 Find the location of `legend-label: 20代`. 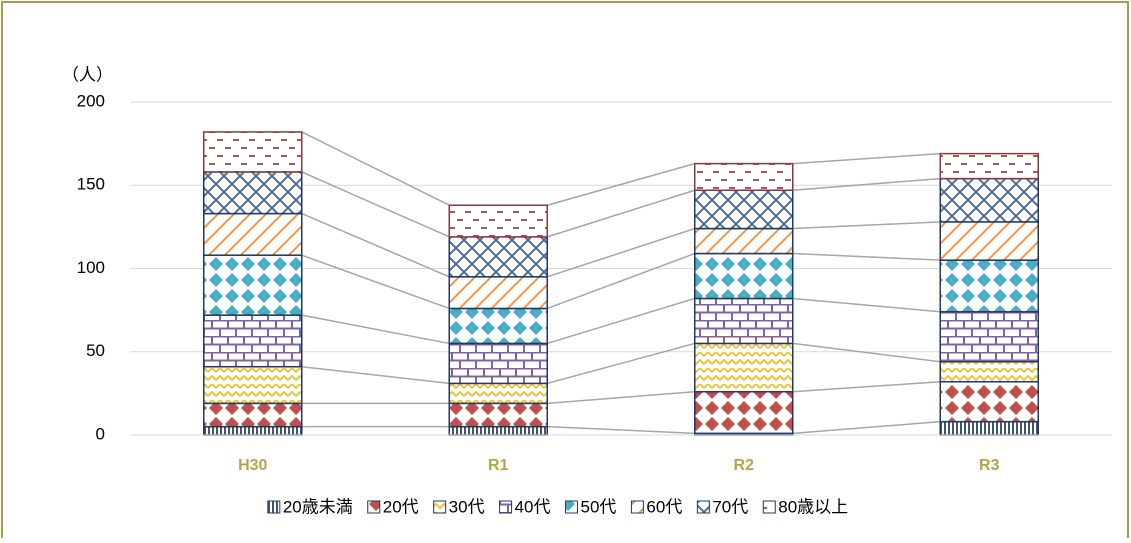

legend-label: 20代 is located at coordinates (401, 506).